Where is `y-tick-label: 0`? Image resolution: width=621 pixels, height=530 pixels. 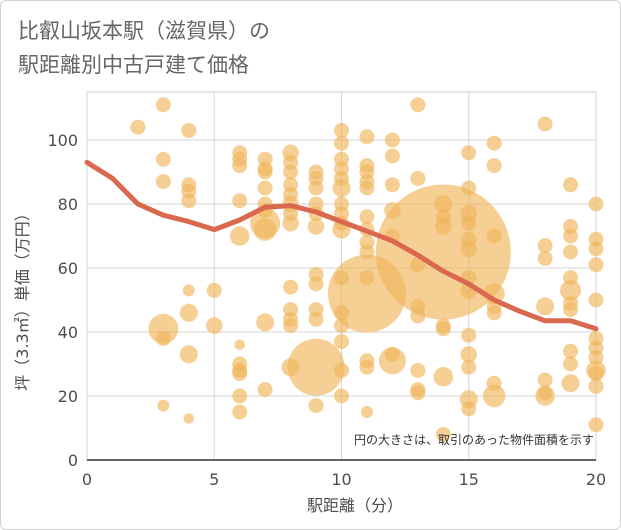
y-tick-label: 0 is located at coordinates (73, 460).